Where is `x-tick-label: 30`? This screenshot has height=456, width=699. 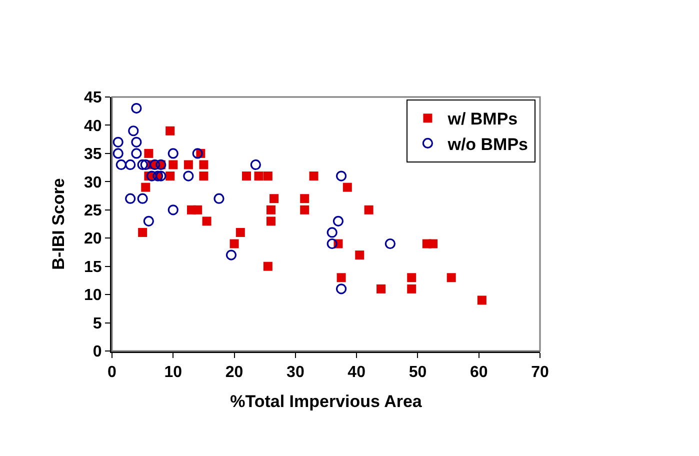
x-tick-label: 30 is located at coordinates (295, 373).